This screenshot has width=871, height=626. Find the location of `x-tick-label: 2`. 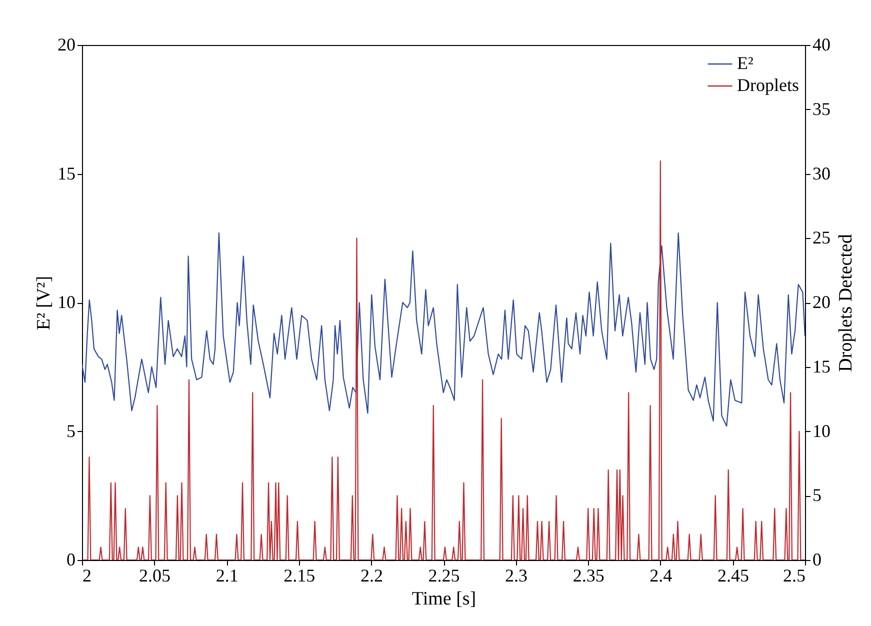

x-tick-label: 2 is located at coordinates (87, 576).